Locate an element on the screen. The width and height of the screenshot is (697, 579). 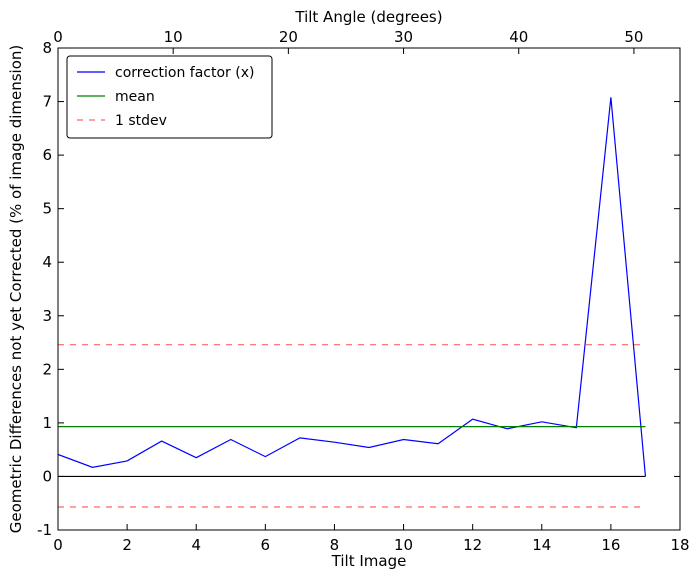
y-tick-label: 1 is located at coordinates (47, 423).